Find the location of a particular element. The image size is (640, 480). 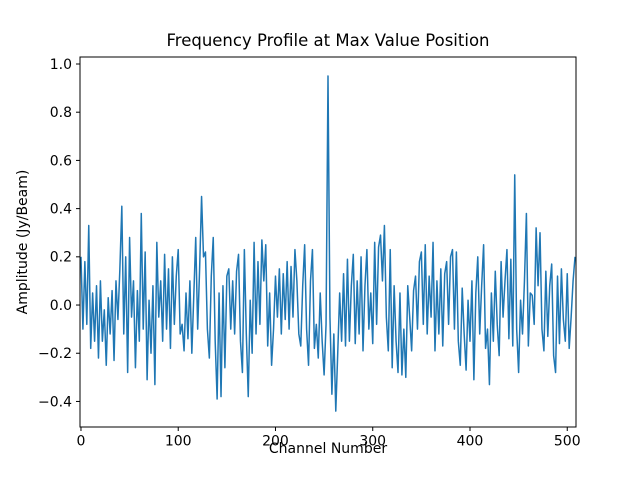

y-tick-label: 0.4 is located at coordinates (61, 210).